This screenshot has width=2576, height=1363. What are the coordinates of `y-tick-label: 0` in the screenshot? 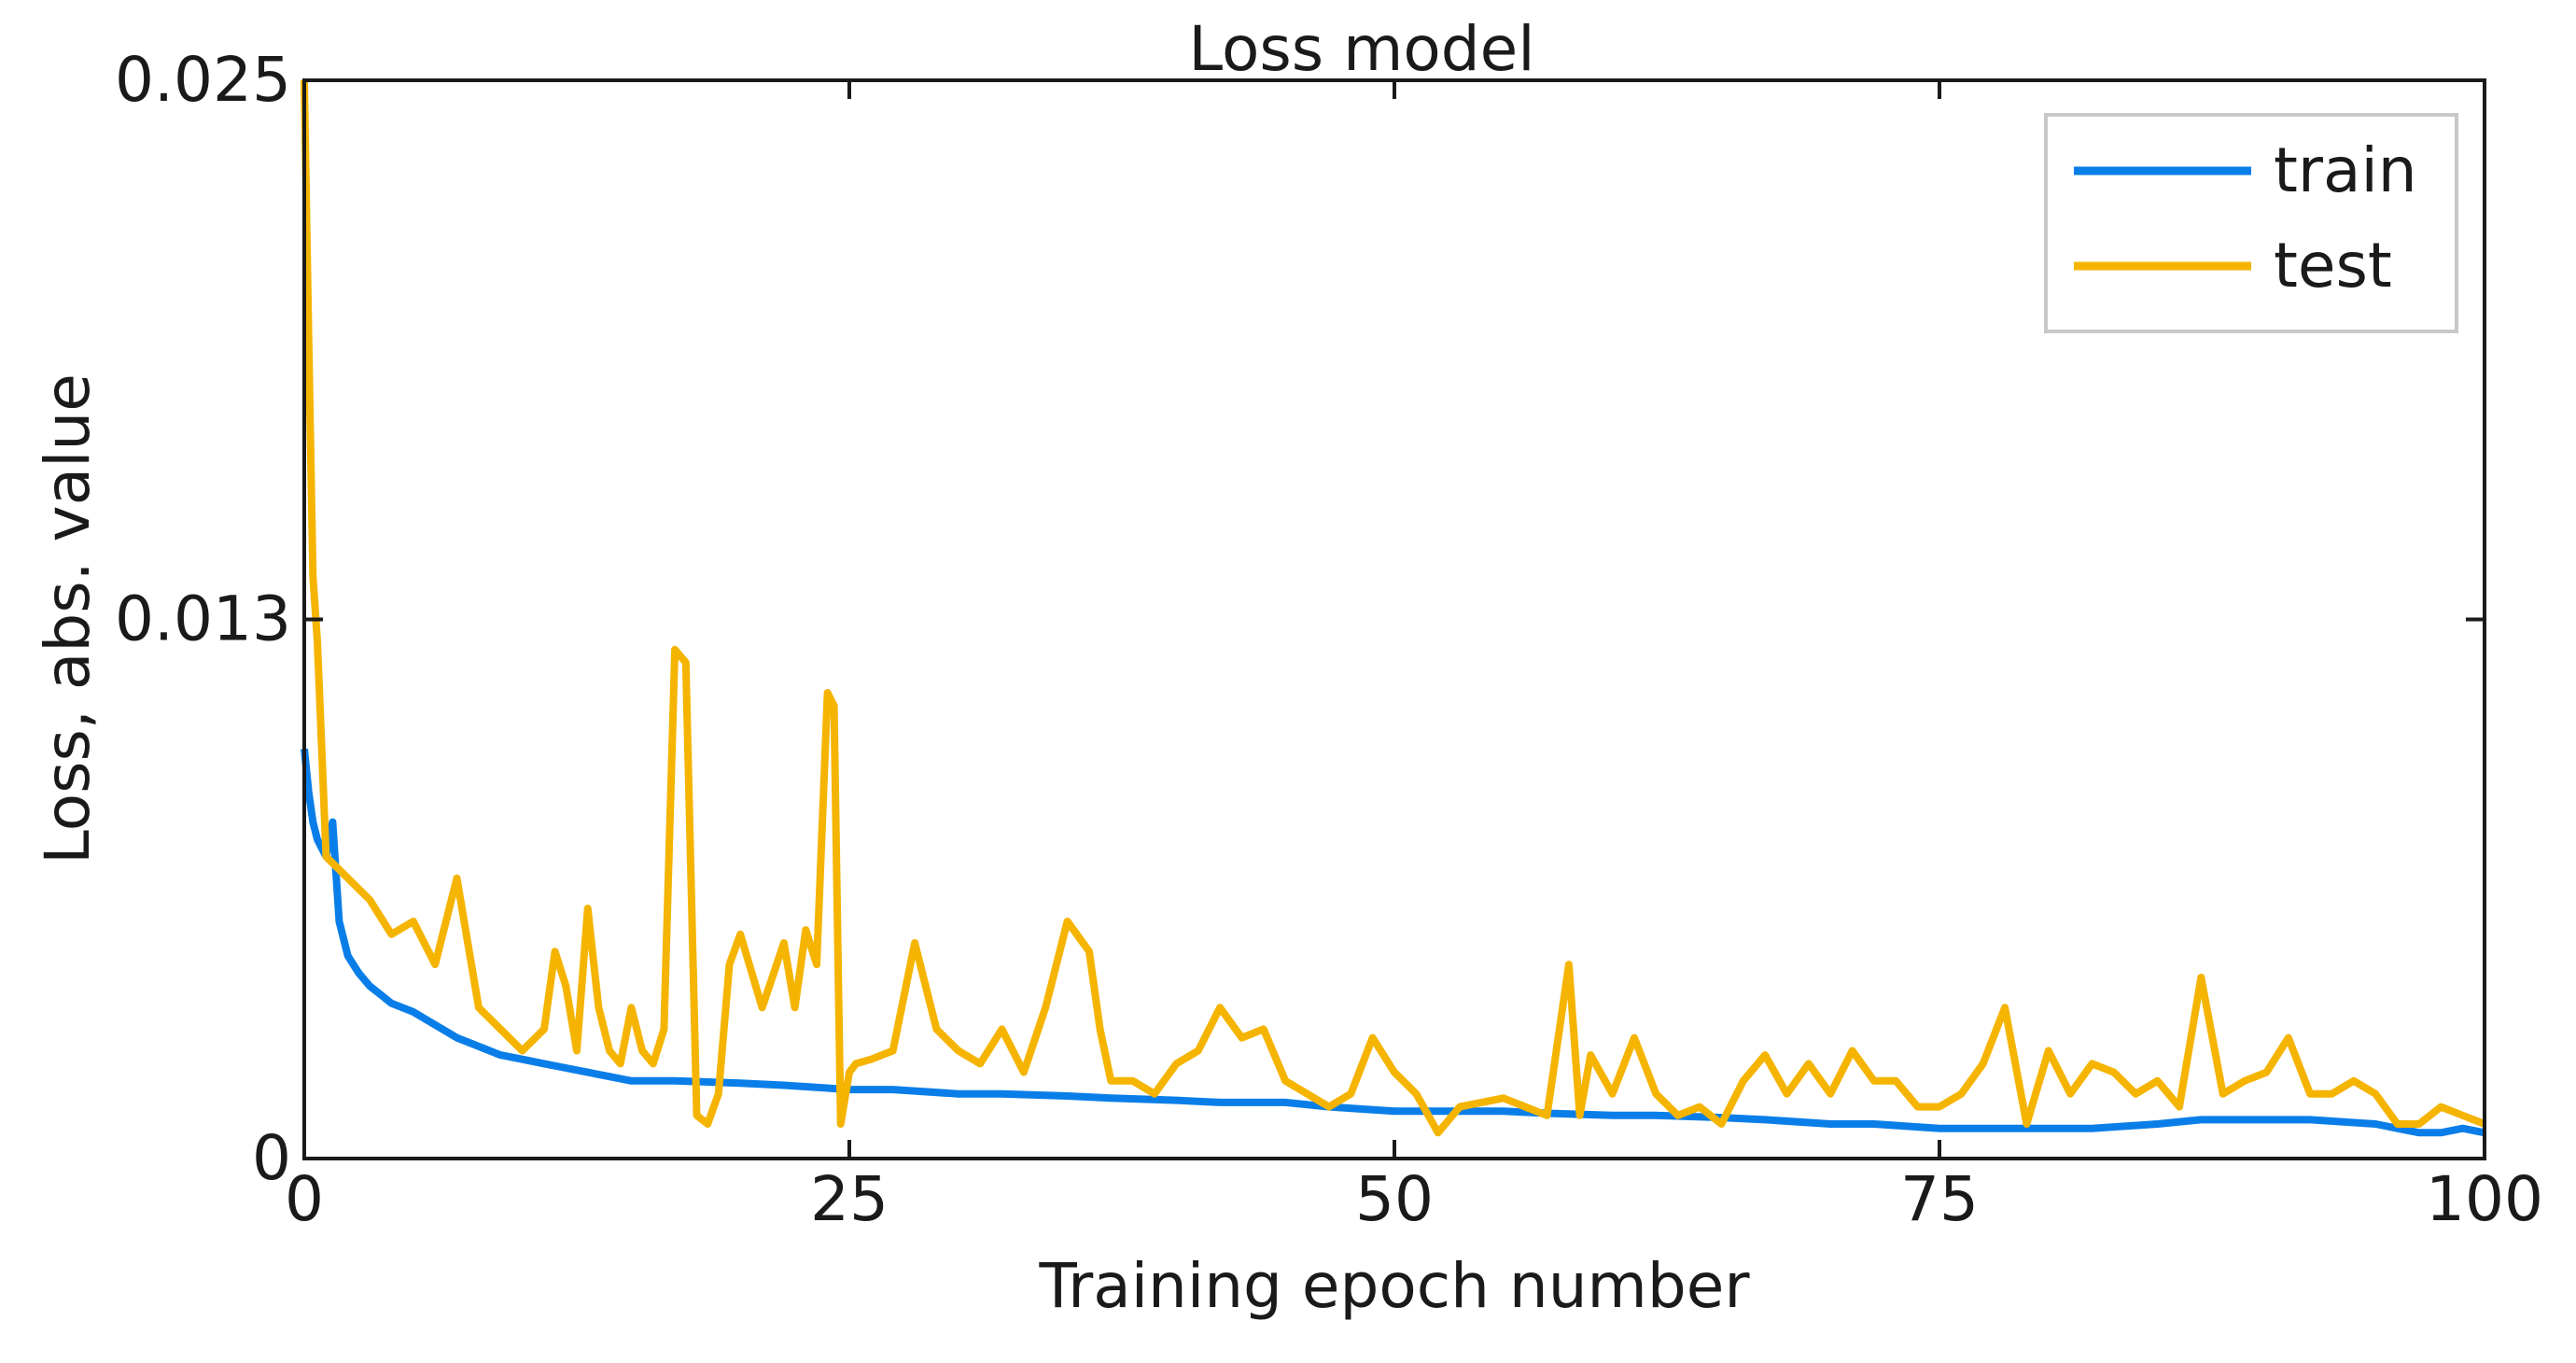 It's located at (271, 1158).